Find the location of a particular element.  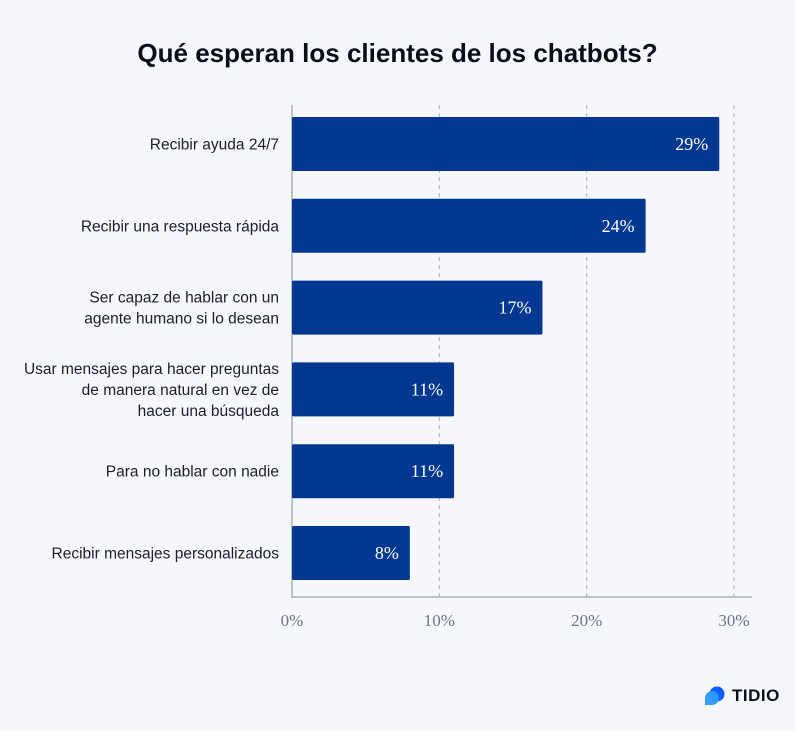

tidio-logo-text: TIDIO is located at coordinates (756, 695).